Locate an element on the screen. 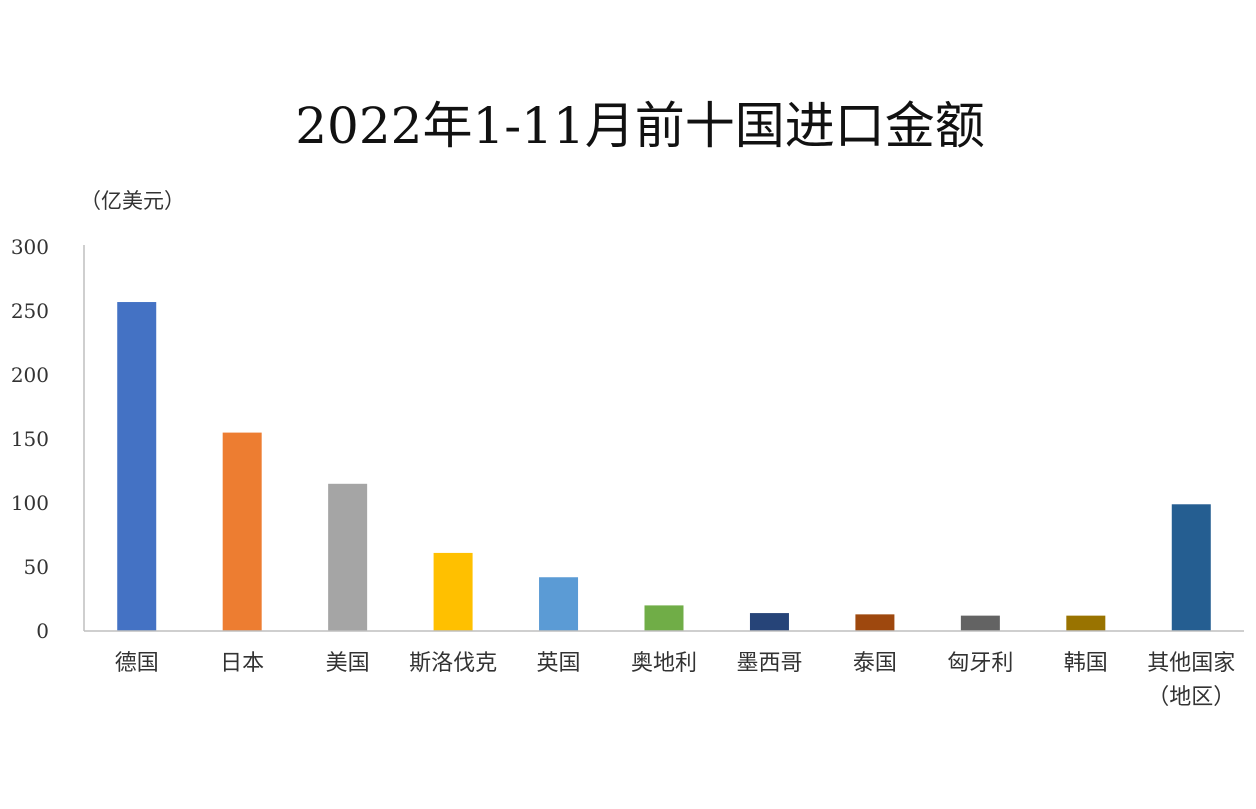 Image resolution: width=1256 pixels, height=809 pixels. x-tick-label-line: 泰国 is located at coordinates (875, 663).